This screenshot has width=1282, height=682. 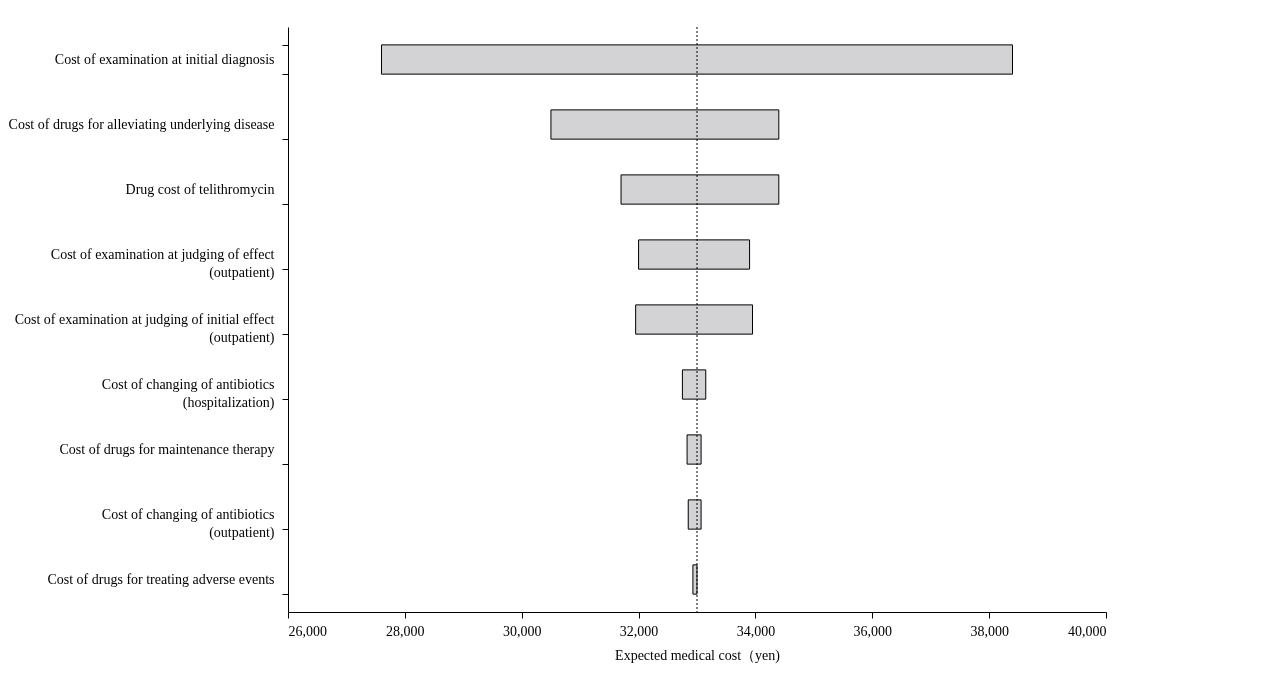 What do you see at coordinates (307, 631) in the screenshot?
I see `x-tick-label: 26,000` at bounding box center [307, 631].